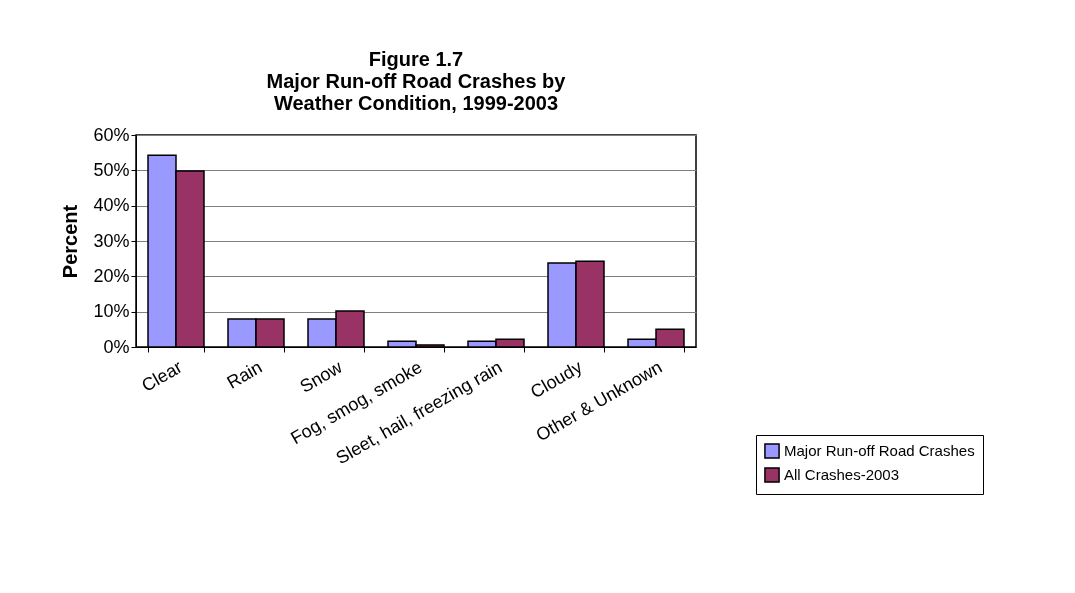 The height and width of the screenshot is (593, 1075). What do you see at coordinates (111, 311) in the screenshot?
I see `y-tick-label: 10%` at bounding box center [111, 311].